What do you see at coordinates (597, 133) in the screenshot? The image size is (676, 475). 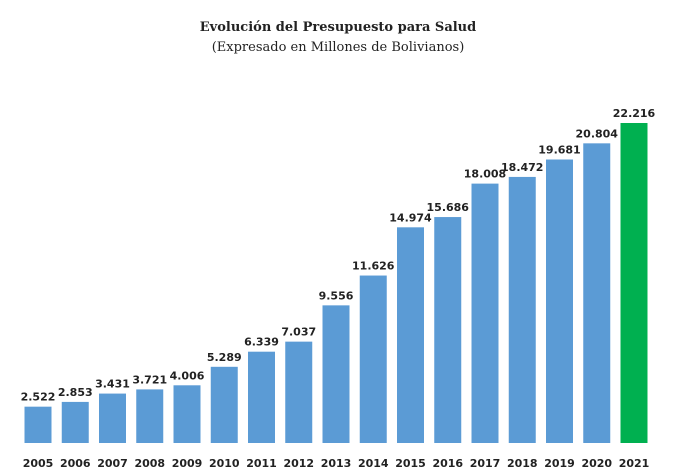 I see `data-label-2020: 20.804` at bounding box center [597, 133].